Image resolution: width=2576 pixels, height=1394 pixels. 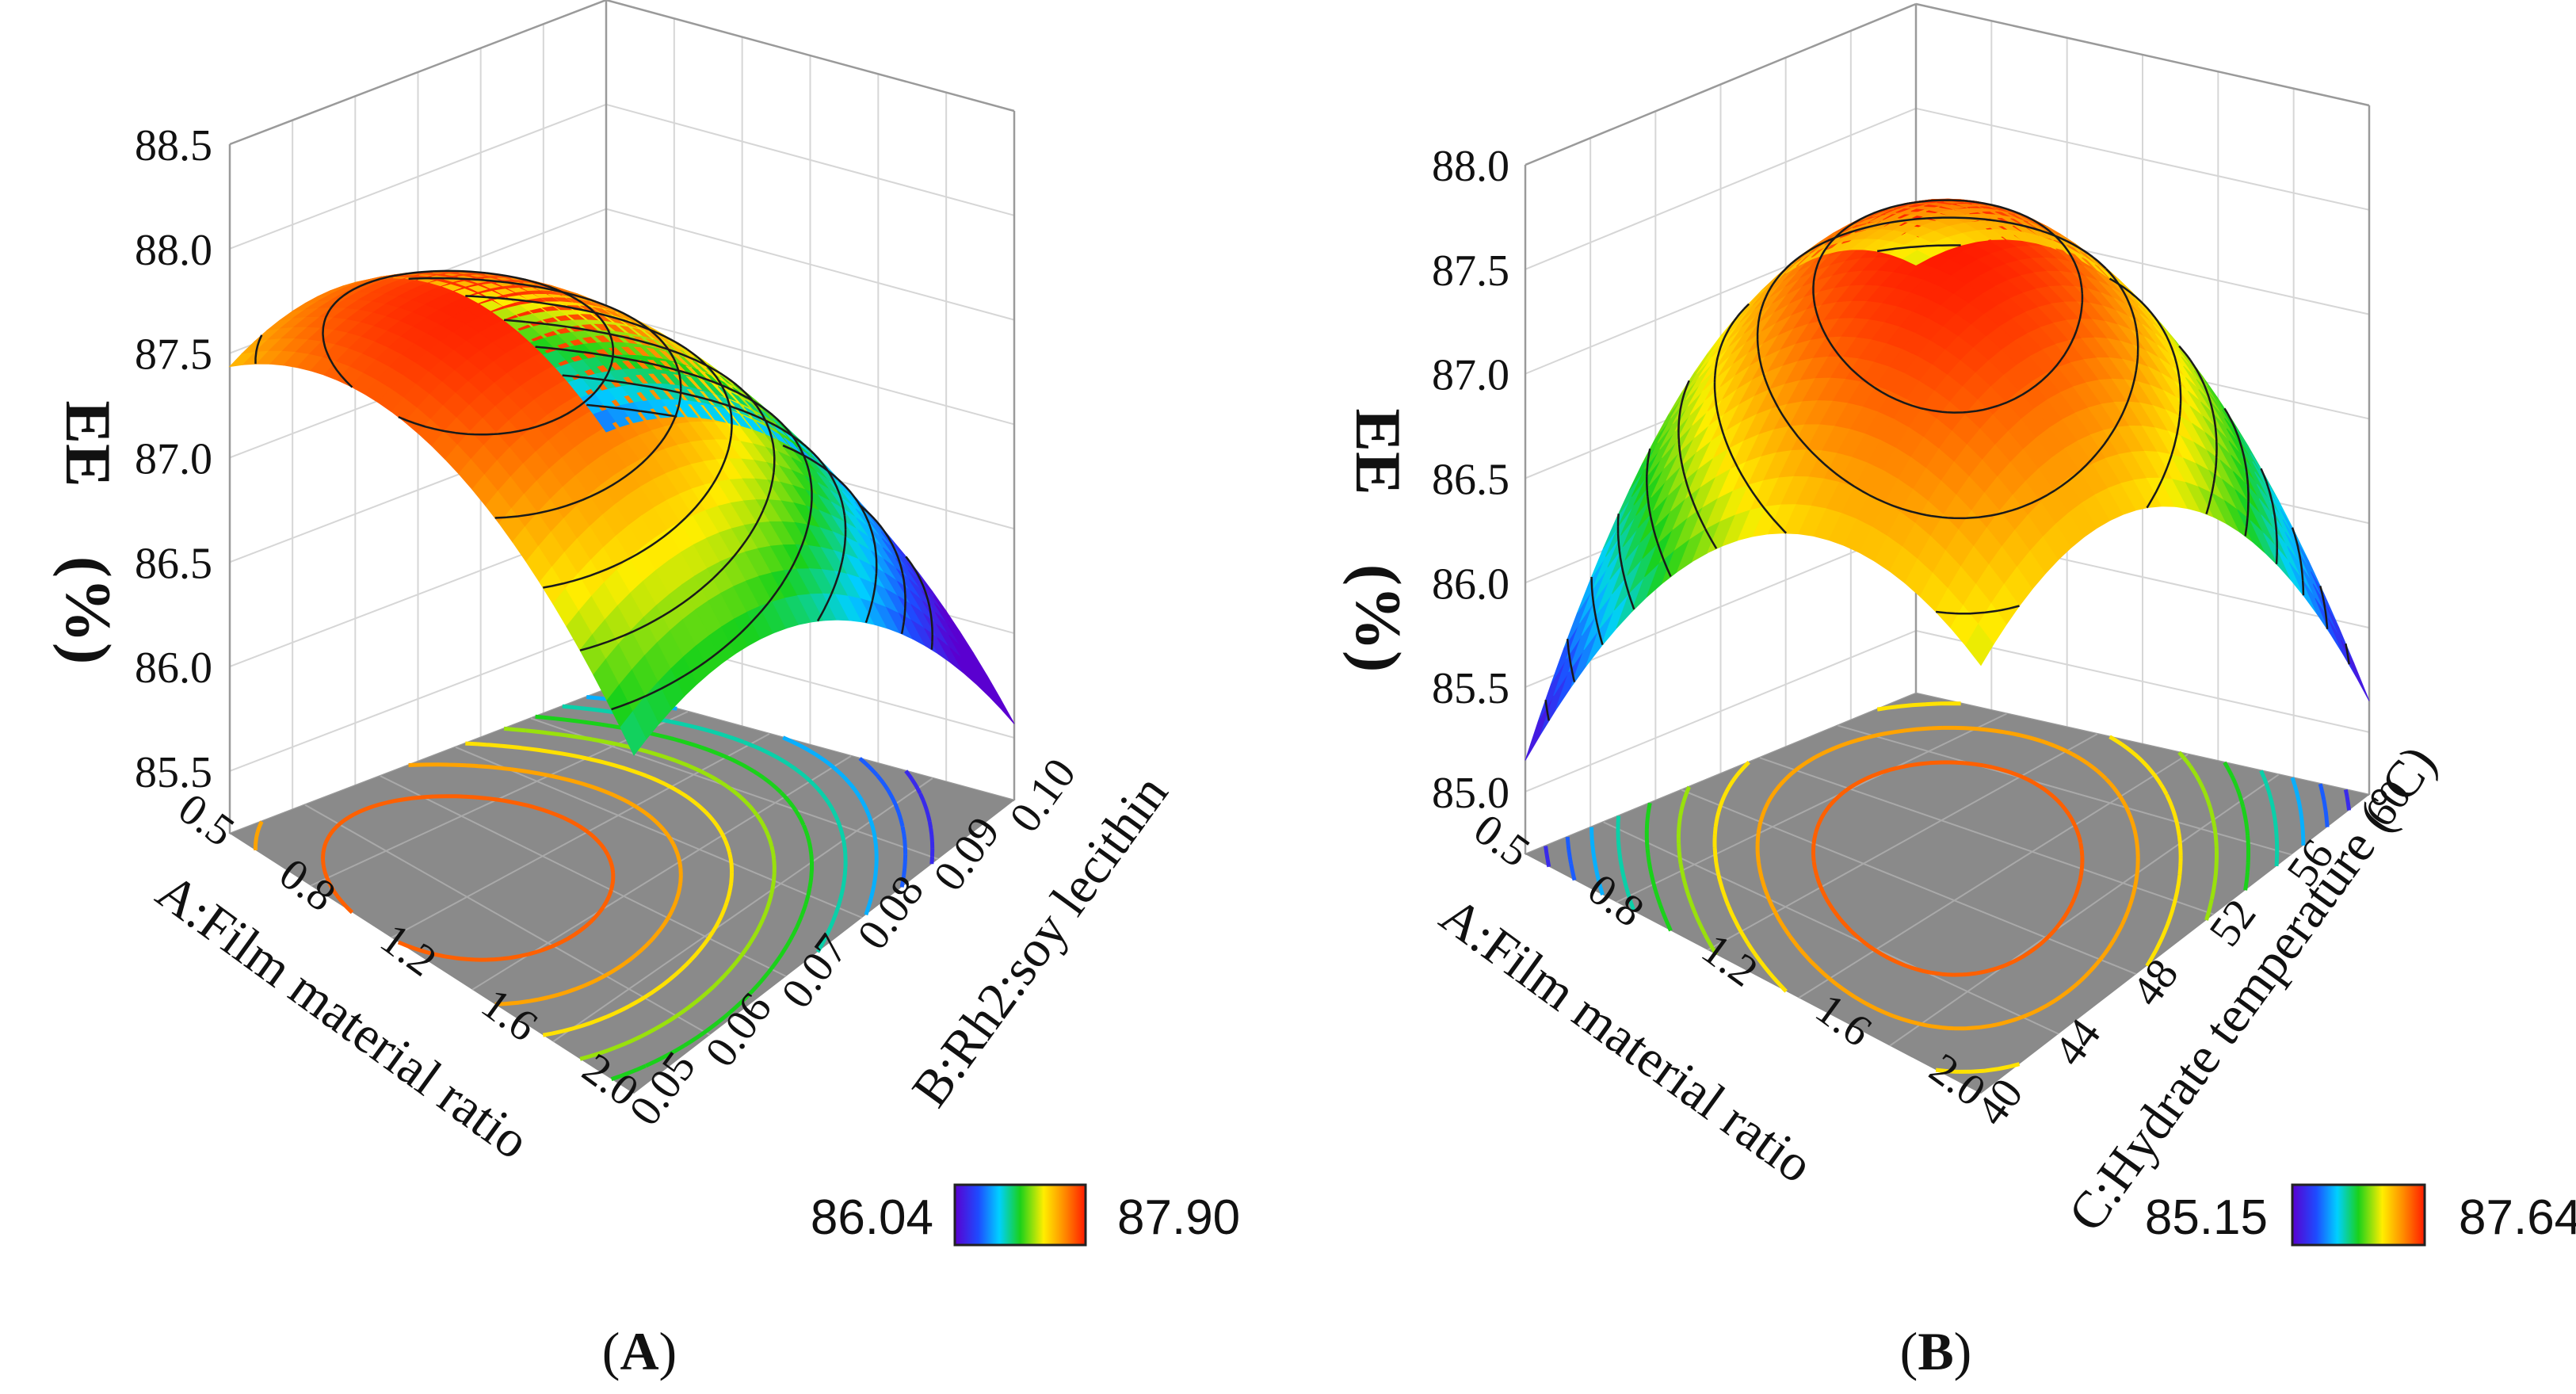 What do you see at coordinates (2206, 1217) in the screenshot?
I see `panel-b-legend-min: 85.15` at bounding box center [2206, 1217].